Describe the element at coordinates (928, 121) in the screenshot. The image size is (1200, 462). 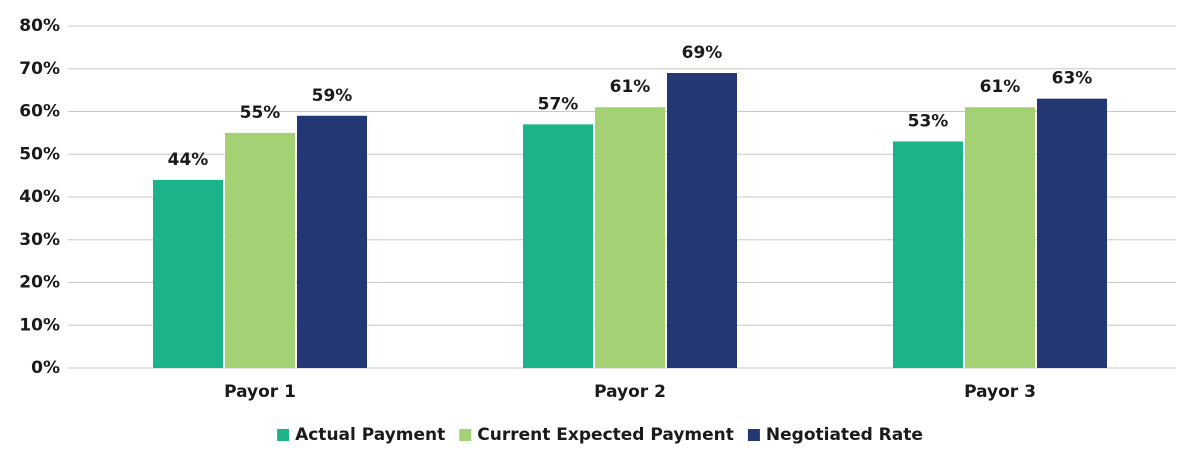
I see `data-label: 53%` at that location.